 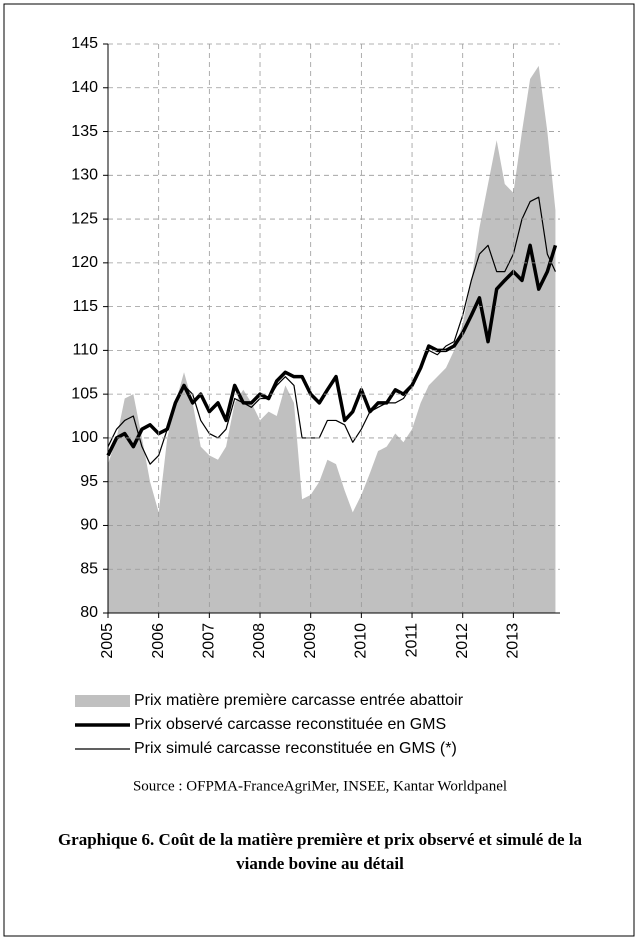 I want to click on y-tick-label: 100, so click(x=84, y=437).